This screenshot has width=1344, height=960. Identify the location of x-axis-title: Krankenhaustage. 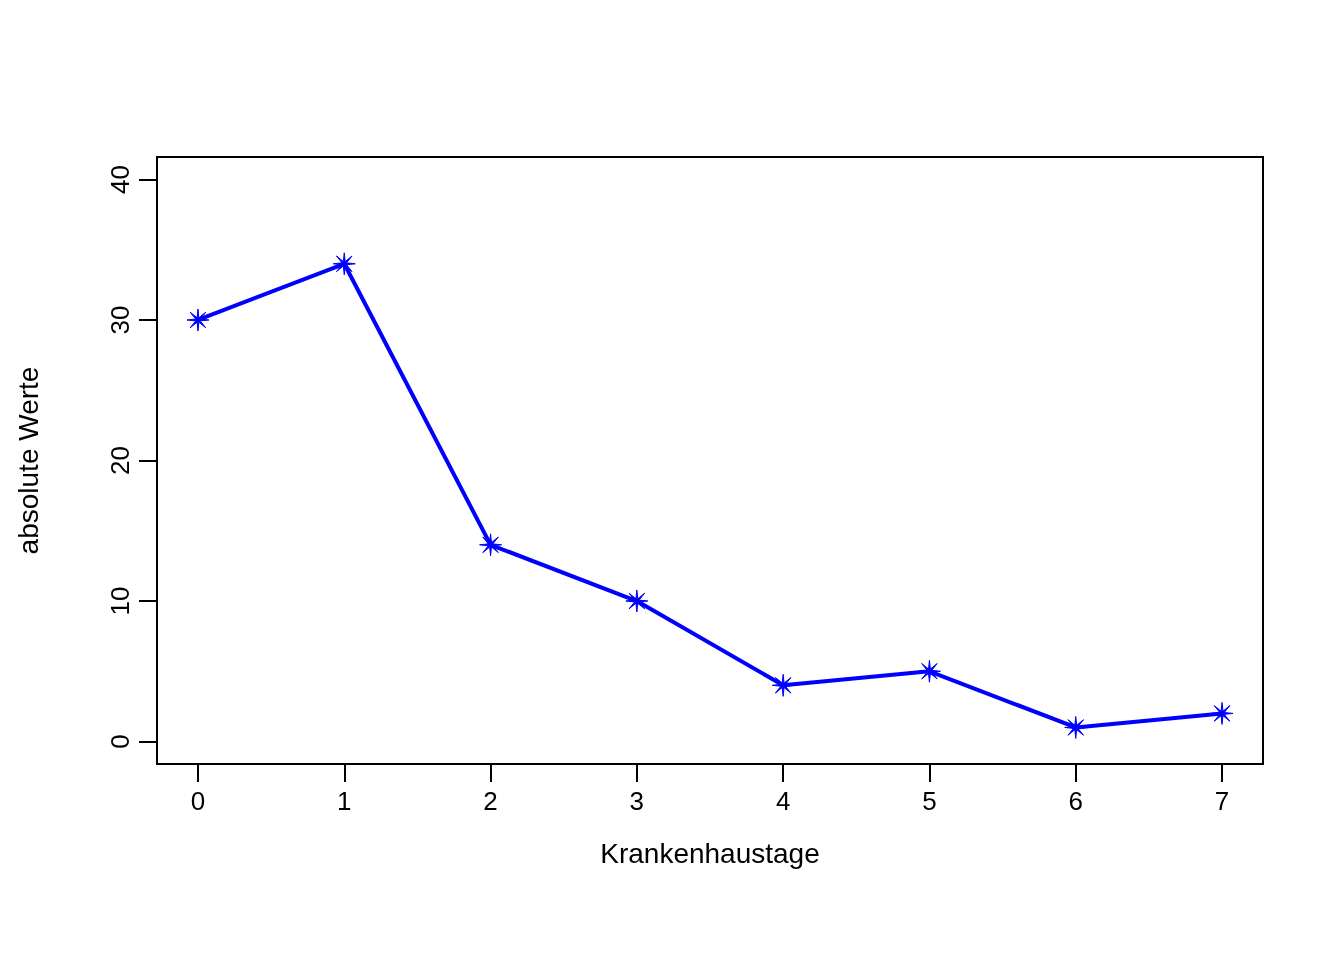
(710, 853).